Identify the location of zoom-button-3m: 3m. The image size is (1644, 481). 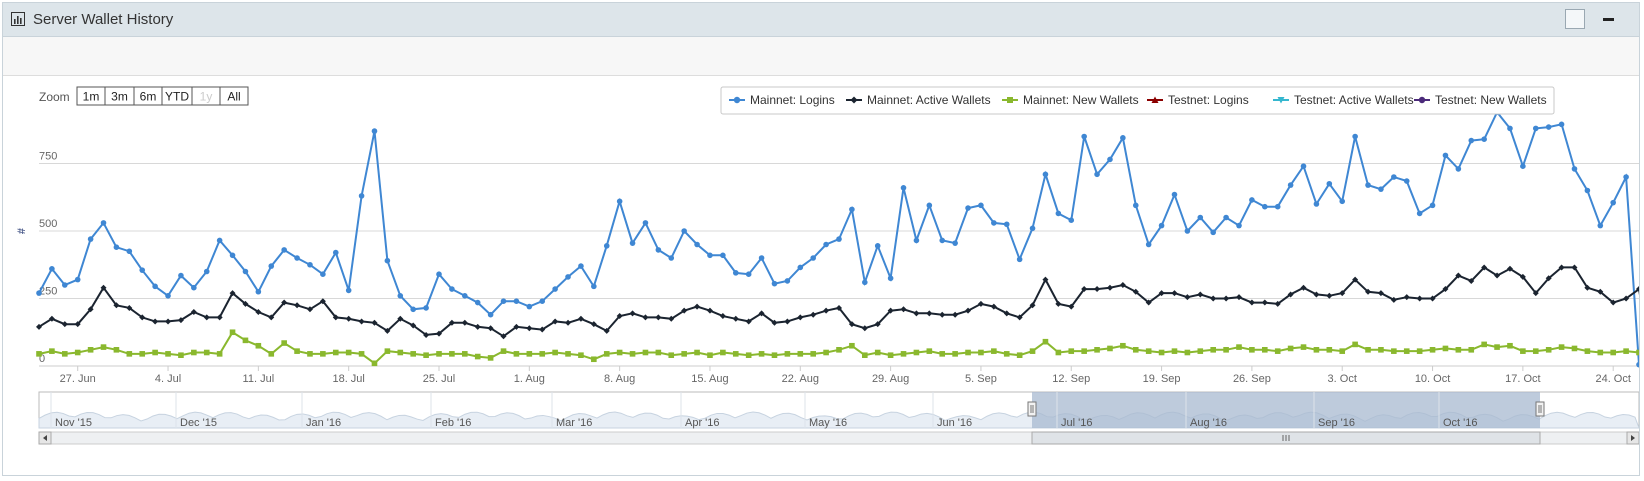
(119, 96).